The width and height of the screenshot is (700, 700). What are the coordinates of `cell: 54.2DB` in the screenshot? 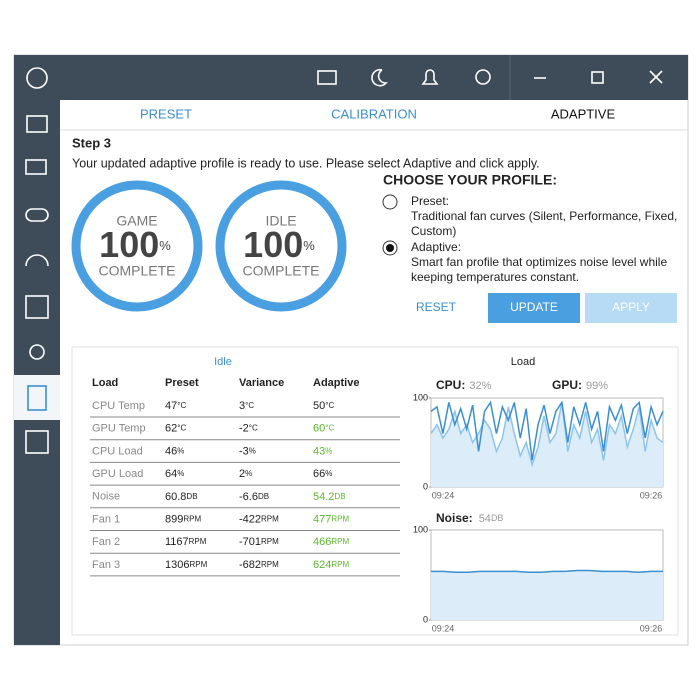 It's located at (329, 497).